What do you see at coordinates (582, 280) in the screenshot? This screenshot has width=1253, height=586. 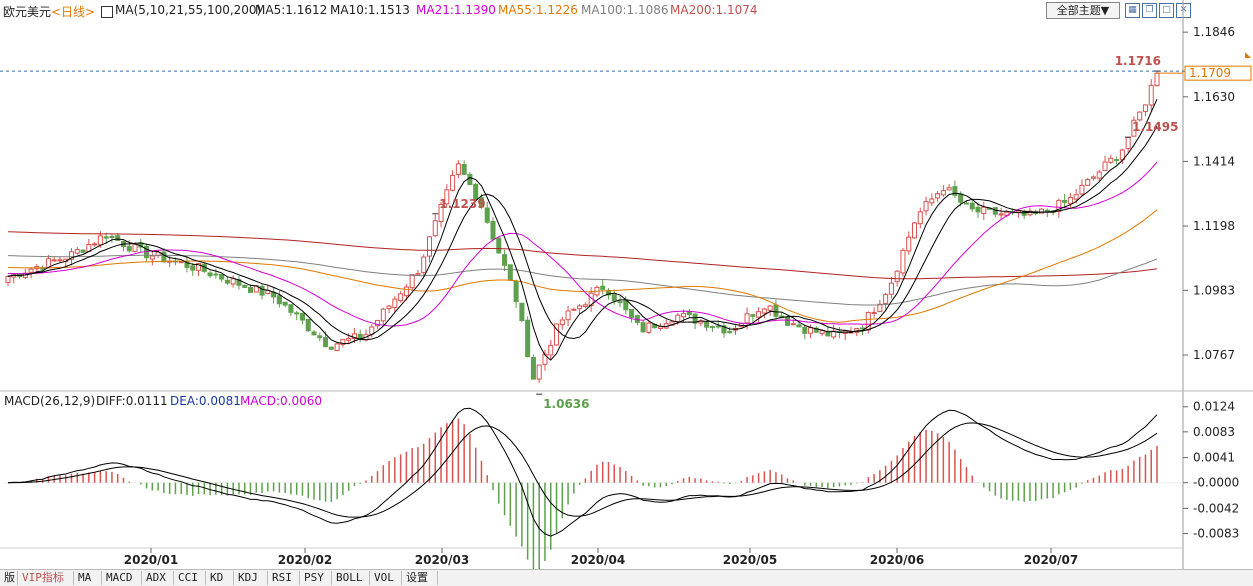 I see `ma100-line` at bounding box center [582, 280].